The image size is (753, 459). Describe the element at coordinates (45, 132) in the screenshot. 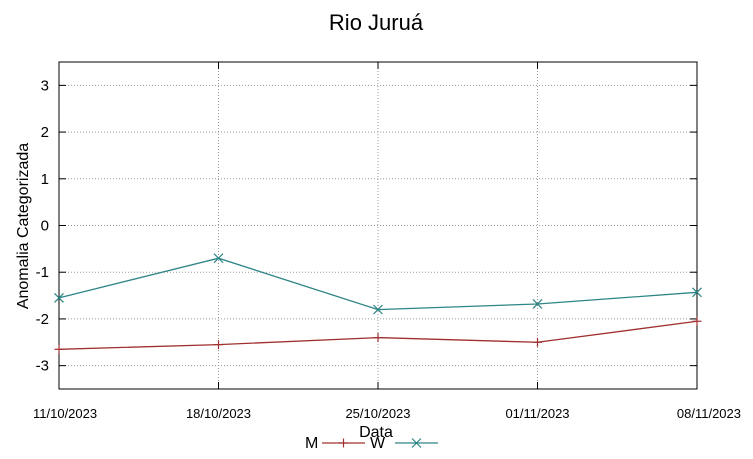

I see `y-tick-label: 2` at that location.